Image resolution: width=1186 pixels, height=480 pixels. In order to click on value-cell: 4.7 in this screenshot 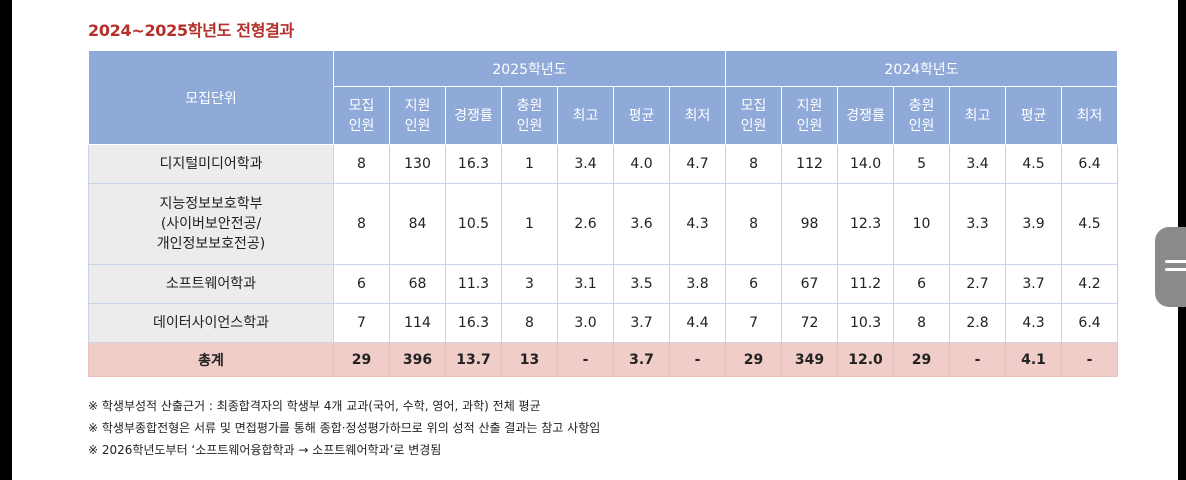, I will do `click(697, 164)`.